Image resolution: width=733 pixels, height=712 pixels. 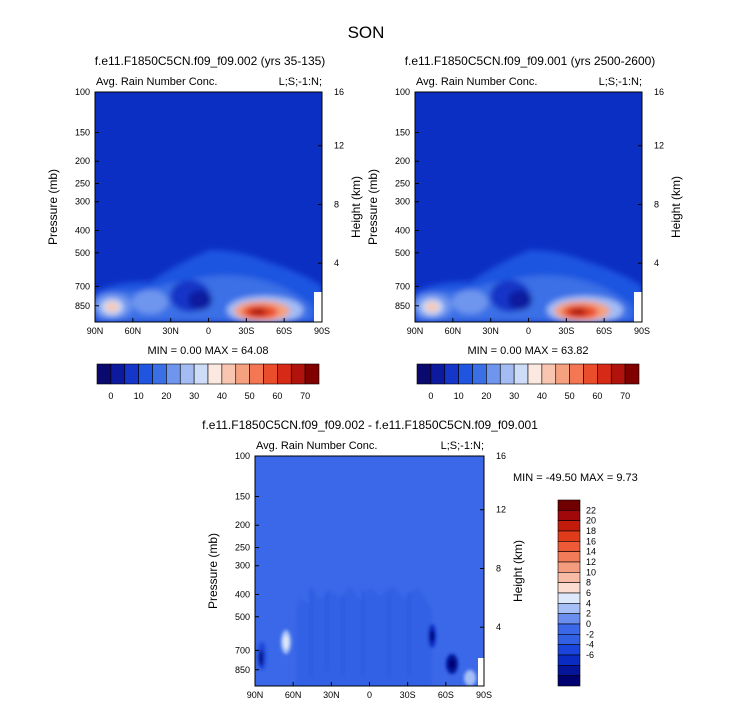 I want to click on height-axis-title: Height (km), so click(x=518, y=571).